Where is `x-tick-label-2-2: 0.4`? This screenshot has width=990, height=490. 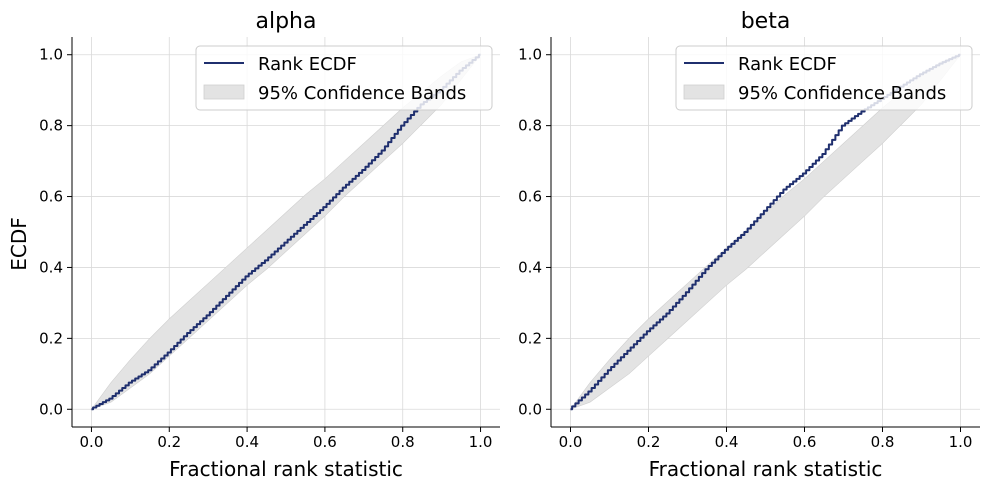
x-tick-label-2-2: 0.4 is located at coordinates (727, 442).